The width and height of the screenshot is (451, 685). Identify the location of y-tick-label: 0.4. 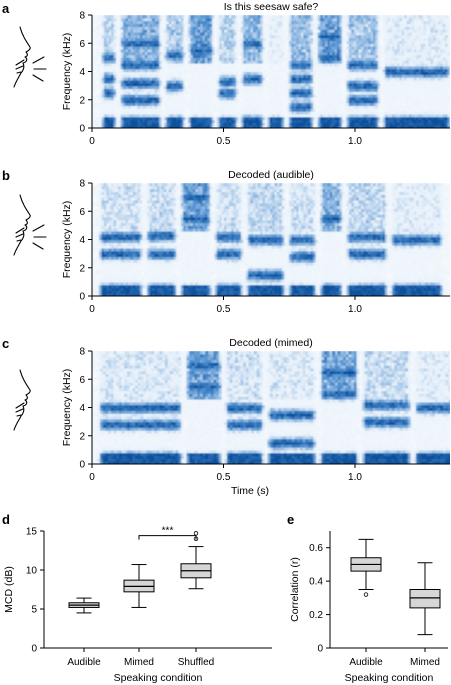
(316, 582).